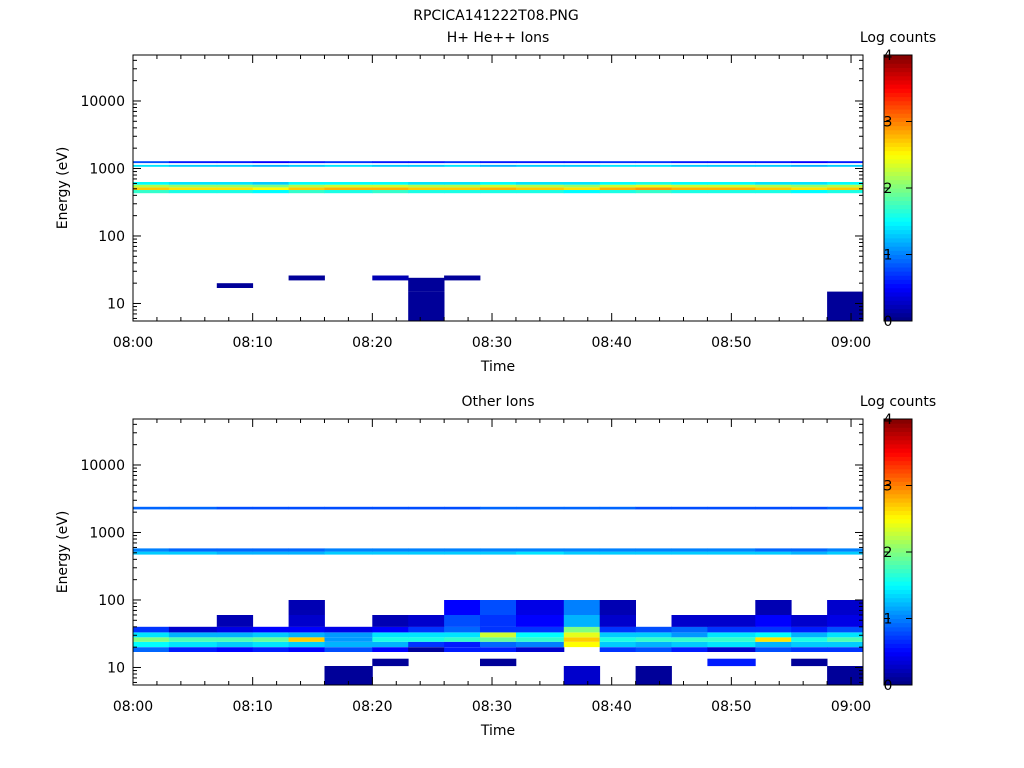  What do you see at coordinates (888, 256) in the screenshot?
I see `colorbar-tick-label: 1` at bounding box center [888, 256].